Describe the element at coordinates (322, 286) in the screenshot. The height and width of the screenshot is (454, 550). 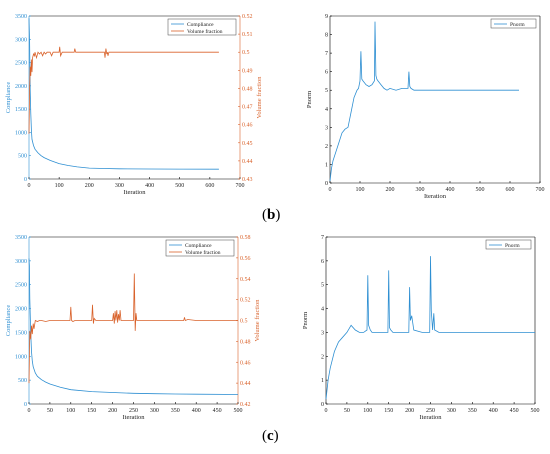
I see `c-right-y-tick-label: 5` at that location.